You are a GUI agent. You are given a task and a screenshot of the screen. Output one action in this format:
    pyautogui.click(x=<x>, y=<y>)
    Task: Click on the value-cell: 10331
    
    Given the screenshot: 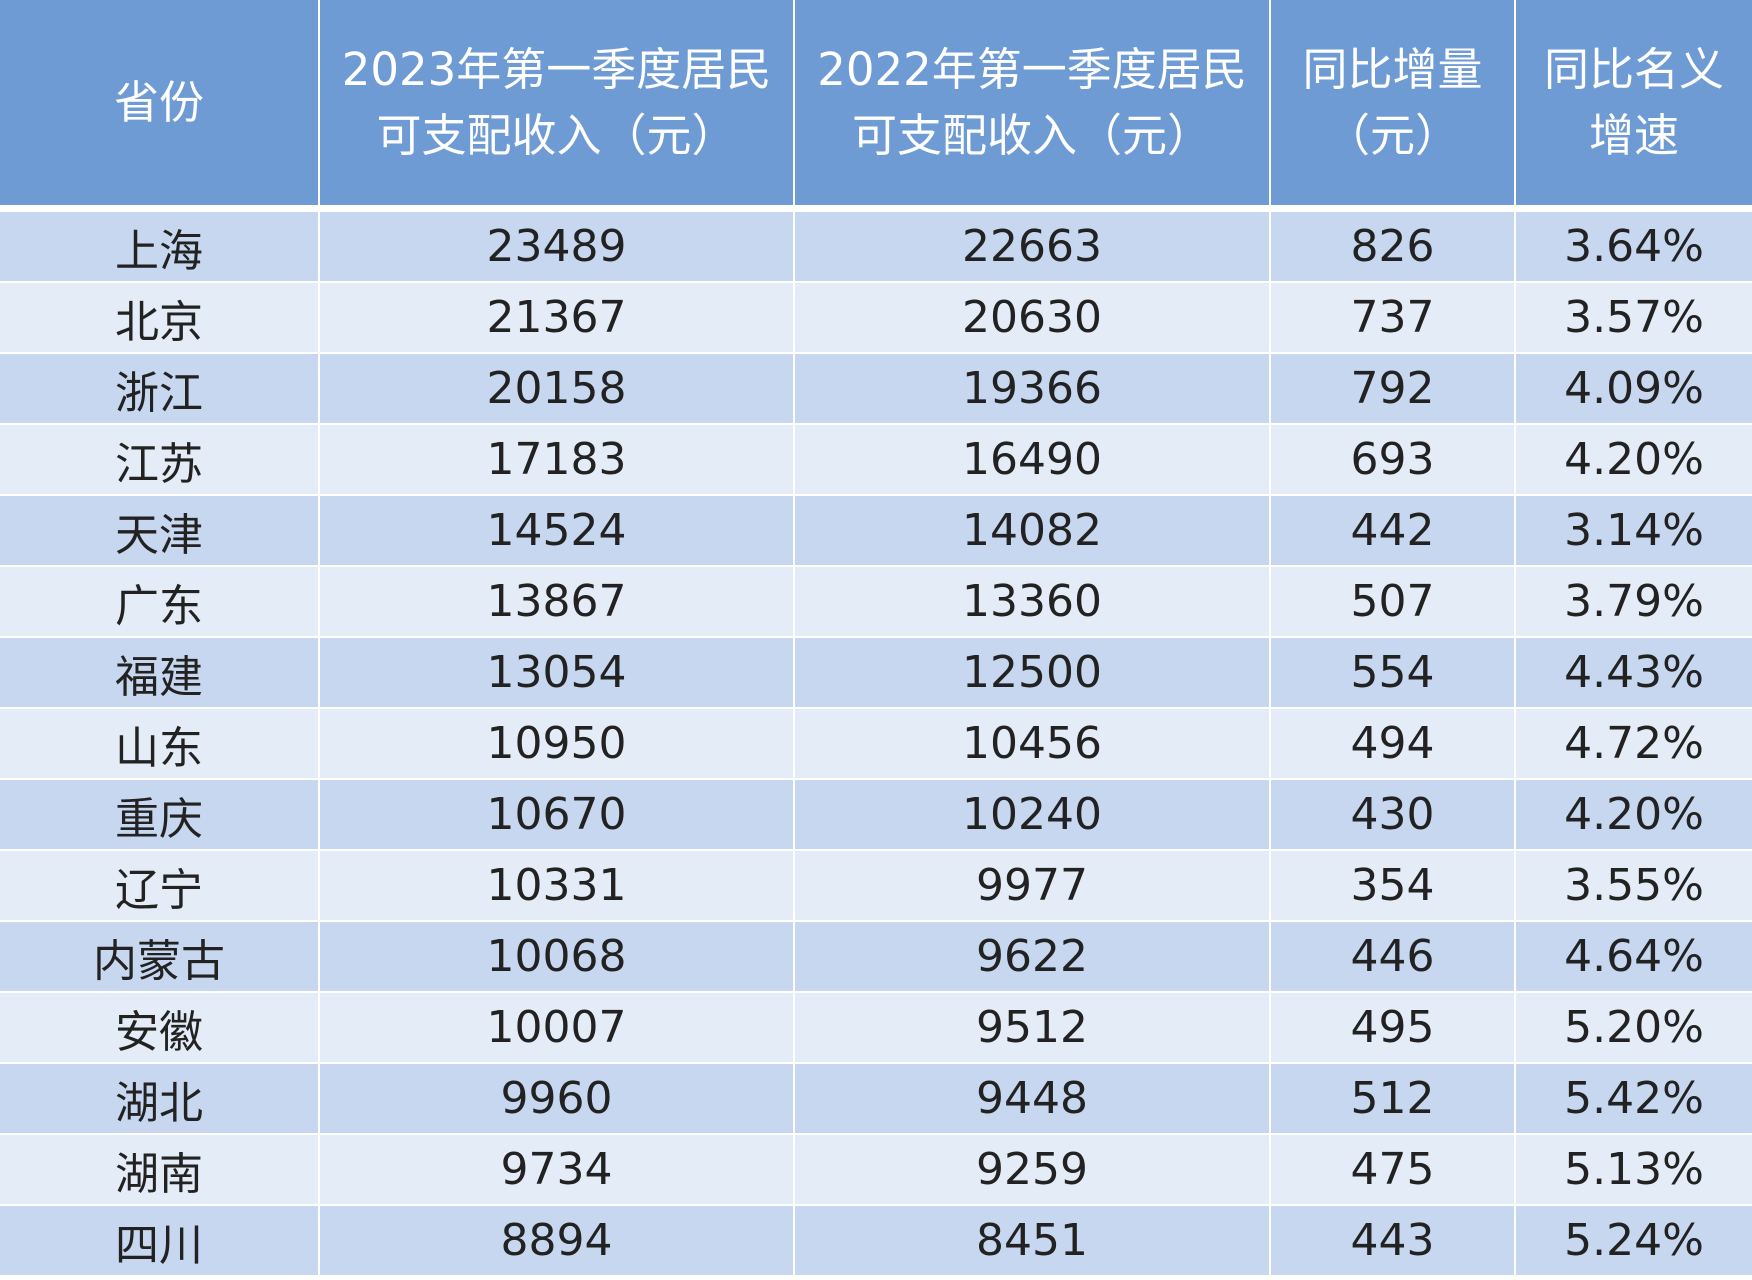 What is the action you would take?
    pyautogui.click(x=556, y=885)
    